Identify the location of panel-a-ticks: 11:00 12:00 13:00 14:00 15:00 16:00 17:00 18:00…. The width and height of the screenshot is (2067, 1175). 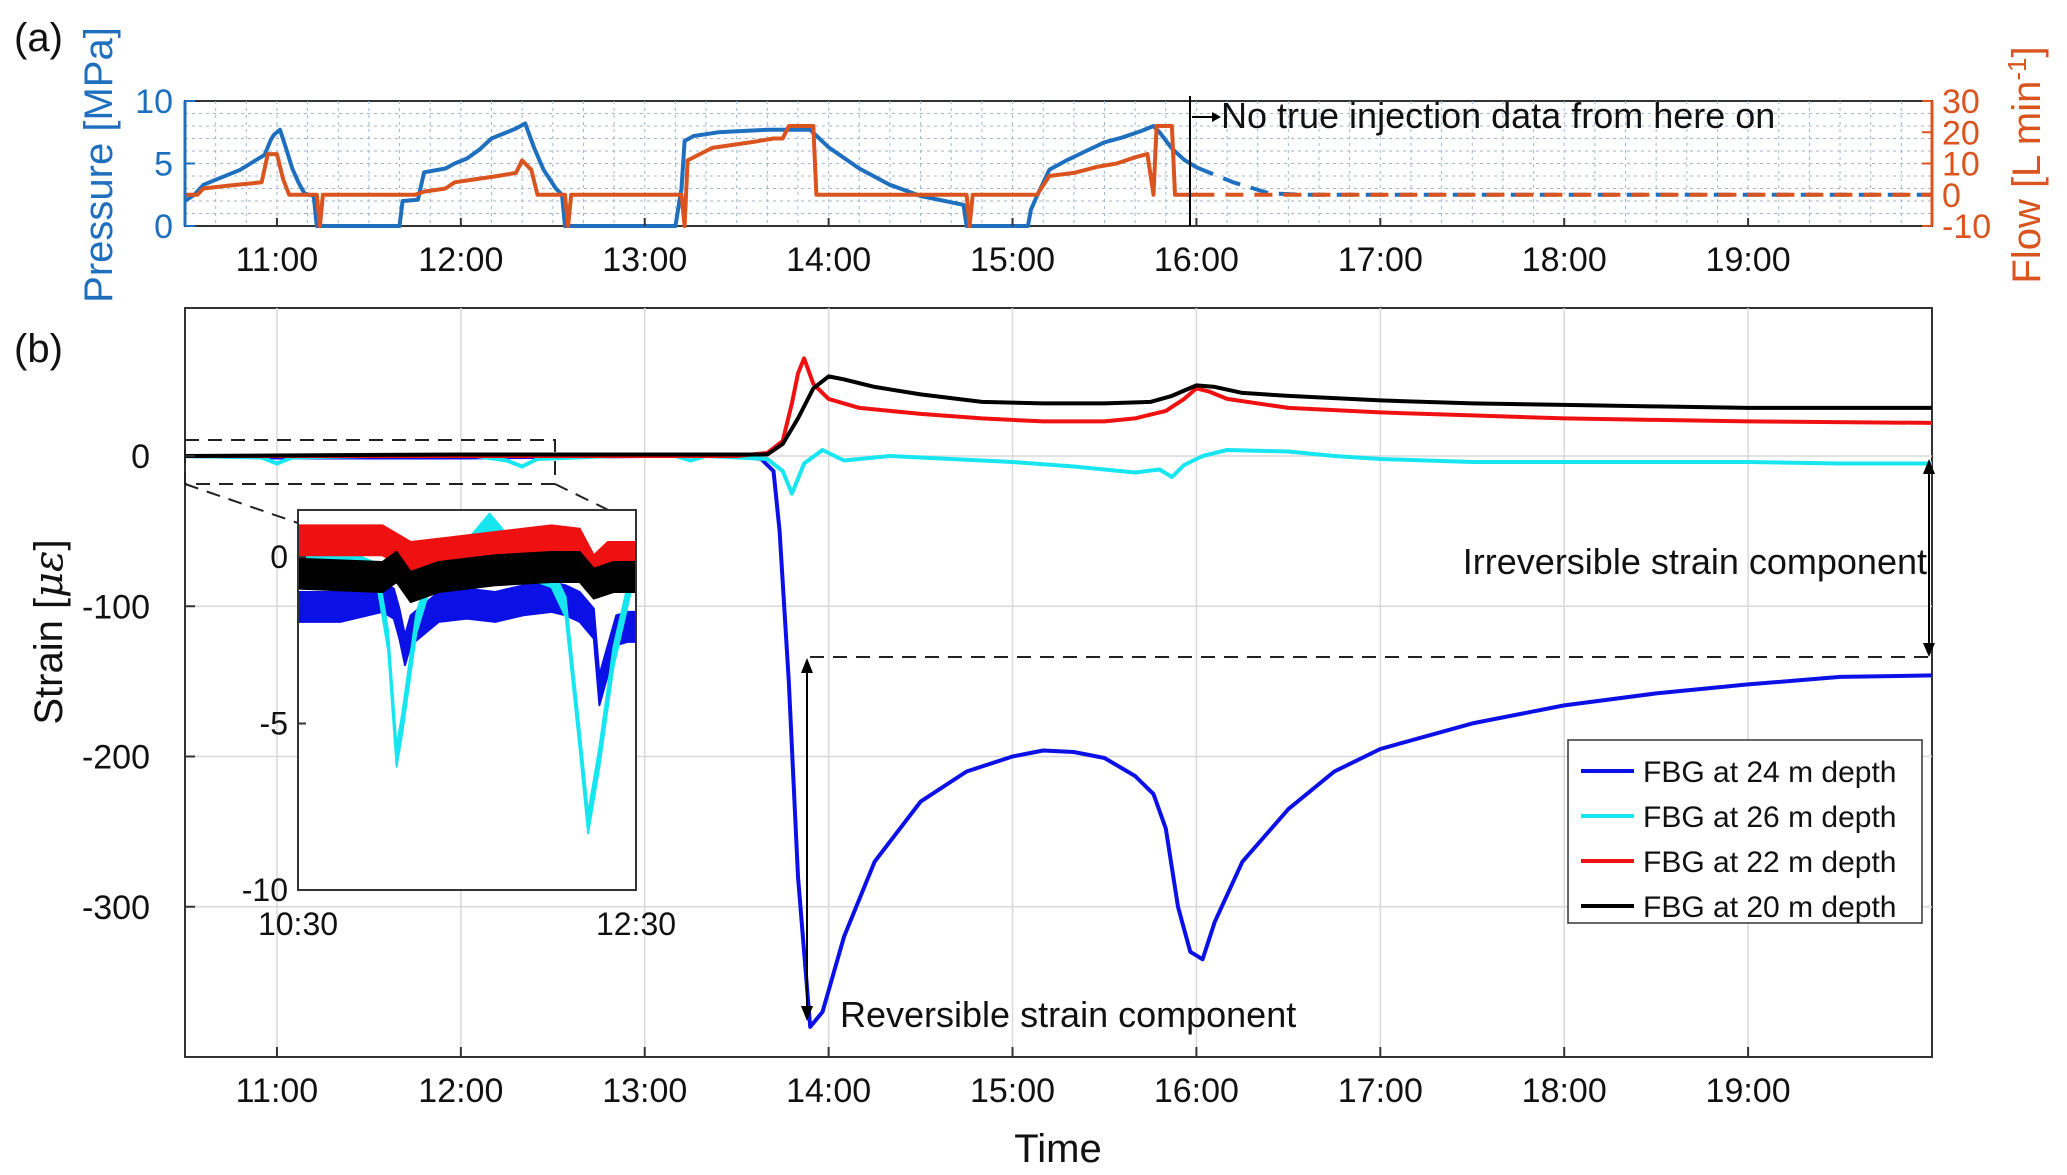
(1063, 181).